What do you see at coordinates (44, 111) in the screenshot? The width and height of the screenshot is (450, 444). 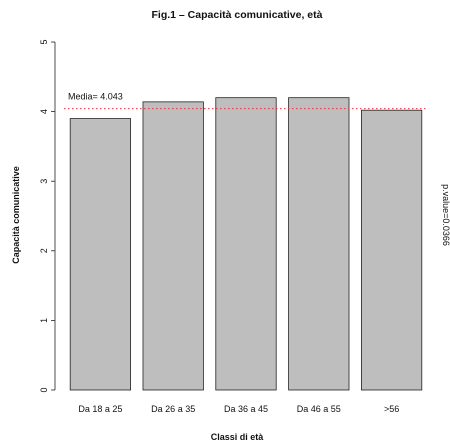 I see `y-tick-label: 4` at bounding box center [44, 111].